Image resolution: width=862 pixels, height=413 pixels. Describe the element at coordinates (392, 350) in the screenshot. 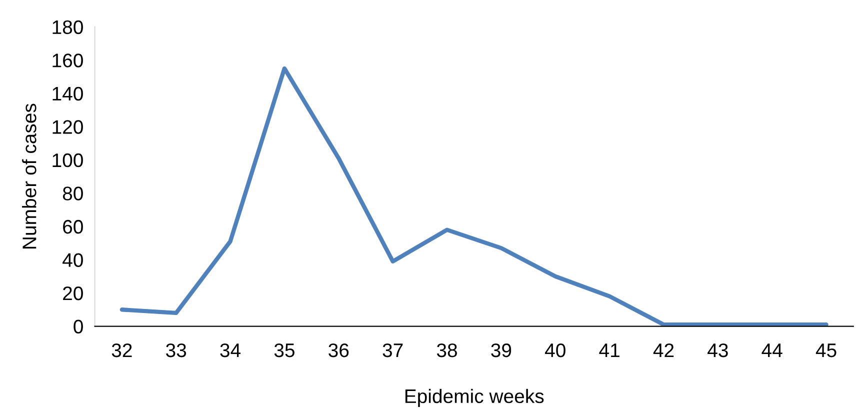

I see `x-tick-label: 37` at that location.